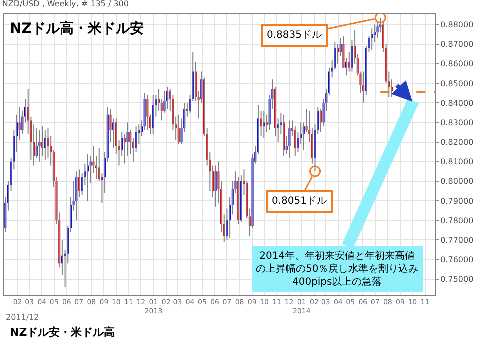 The width and height of the screenshot is (477, 343). I want to click on annotation: 2014年、年初来安値と年初来高値の上昇幅の50％戻し水準を割り込み400pips以上の急落, so click(337, 269).